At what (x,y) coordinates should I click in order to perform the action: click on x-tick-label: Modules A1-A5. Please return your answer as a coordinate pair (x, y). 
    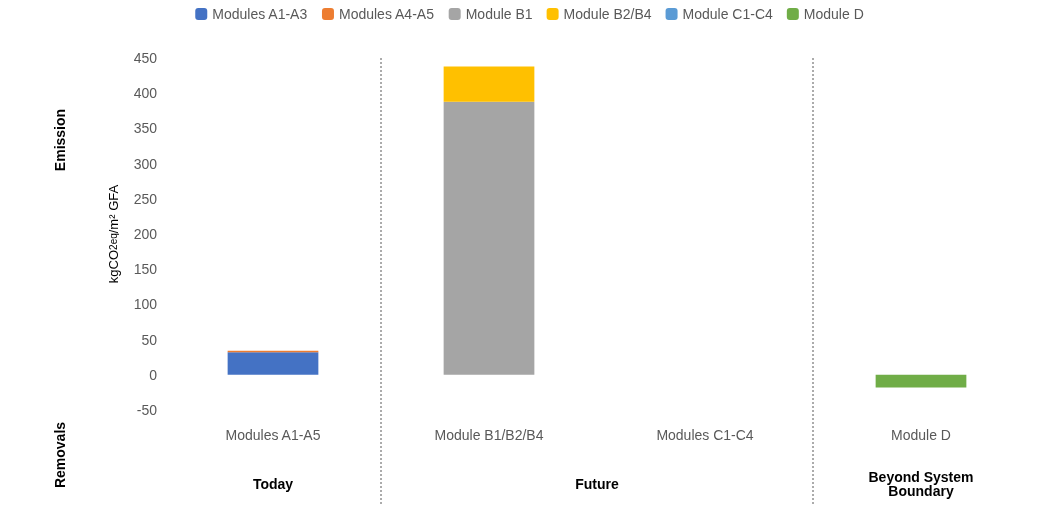
    Looking at the image, I should click on (273, 435).